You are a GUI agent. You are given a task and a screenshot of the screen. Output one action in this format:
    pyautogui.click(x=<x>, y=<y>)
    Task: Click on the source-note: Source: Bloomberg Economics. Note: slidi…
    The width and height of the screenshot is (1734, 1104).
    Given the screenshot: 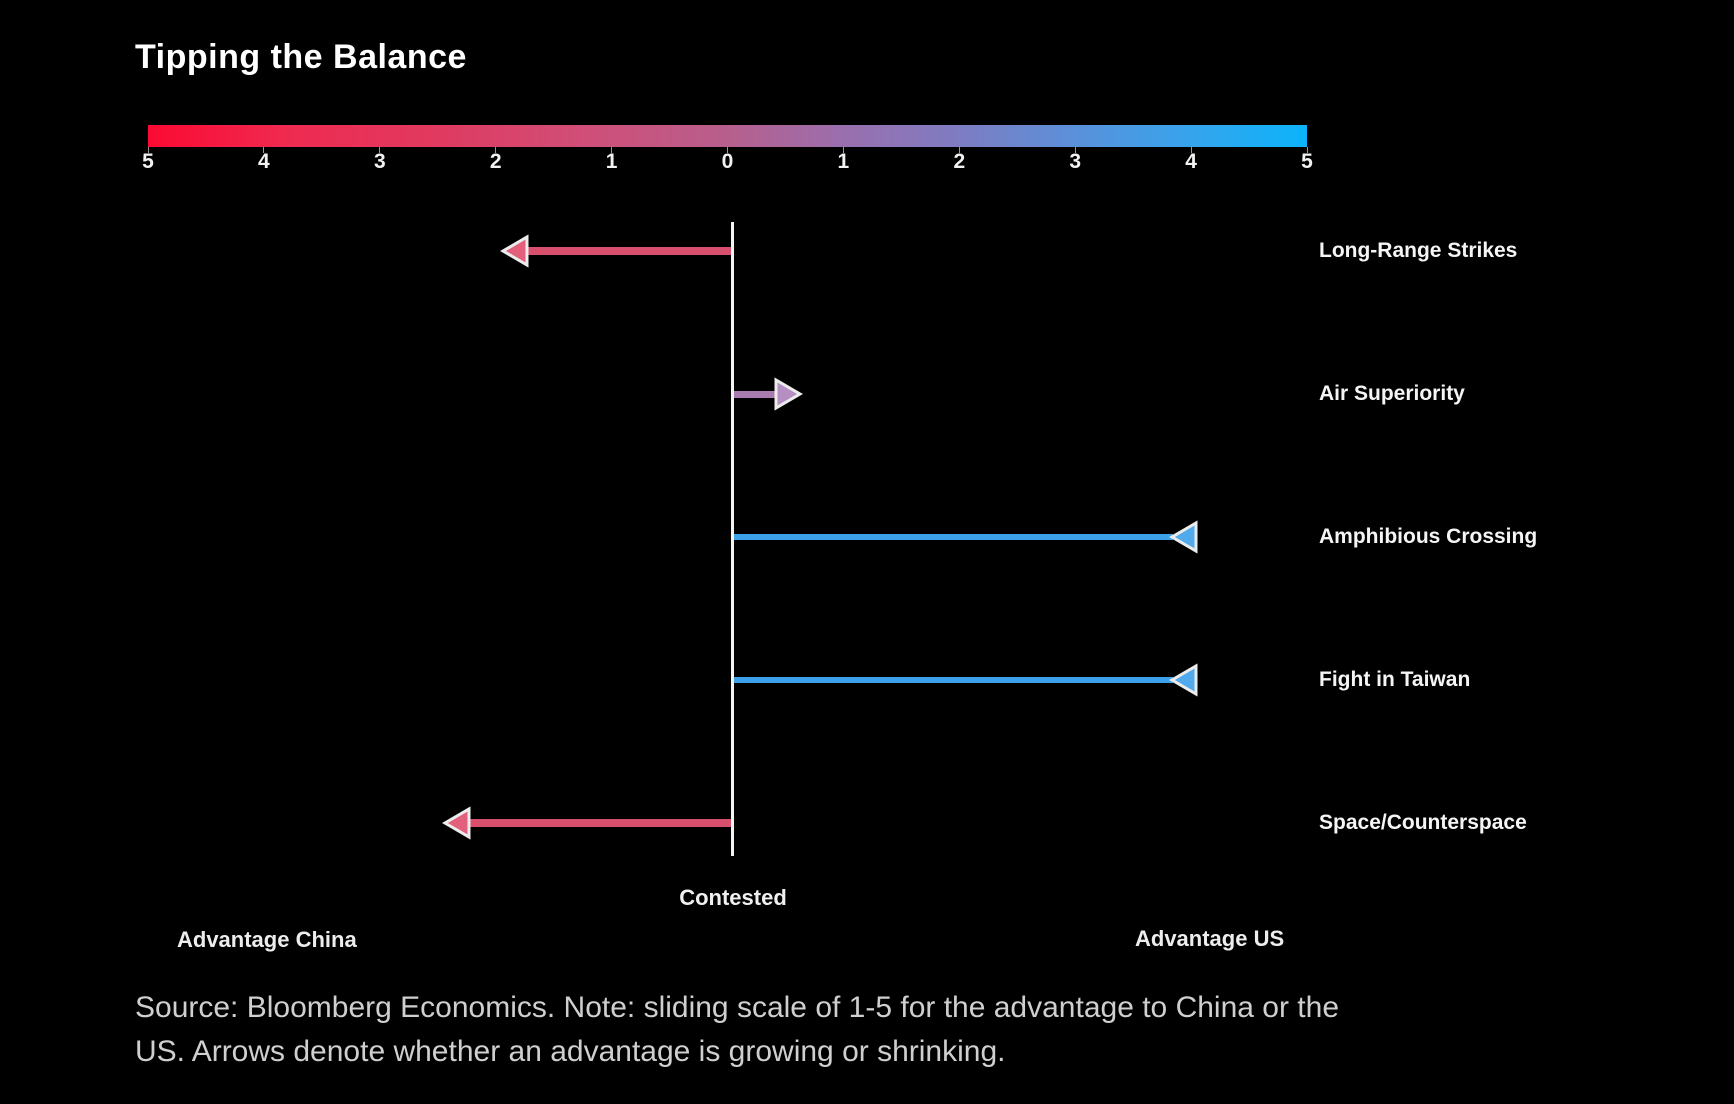 What is the action you would take?
    pyautogui.click(x=855, y=1030)
    